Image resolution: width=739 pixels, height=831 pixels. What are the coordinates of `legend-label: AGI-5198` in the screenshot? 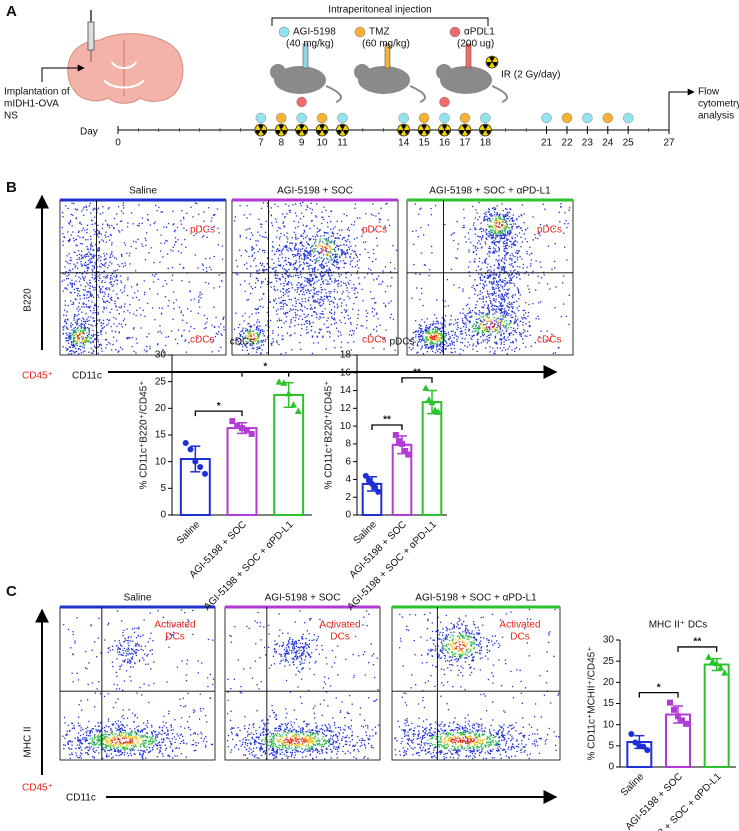 It's located at (314, 32).